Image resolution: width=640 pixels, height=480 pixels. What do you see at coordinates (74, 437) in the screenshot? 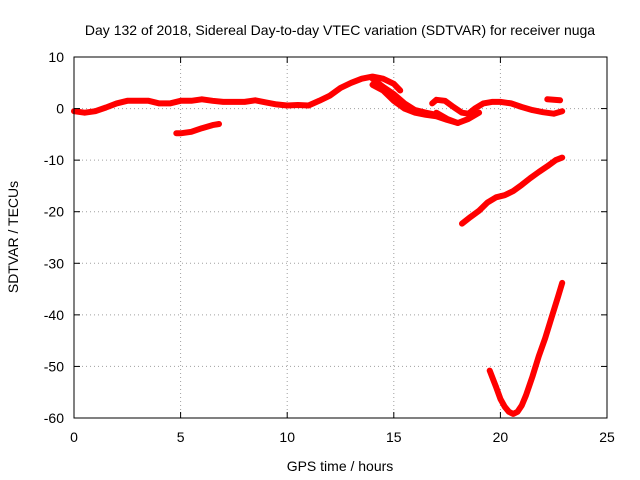
I see `x-tick-label: 0` at bounding box center [74, 437].